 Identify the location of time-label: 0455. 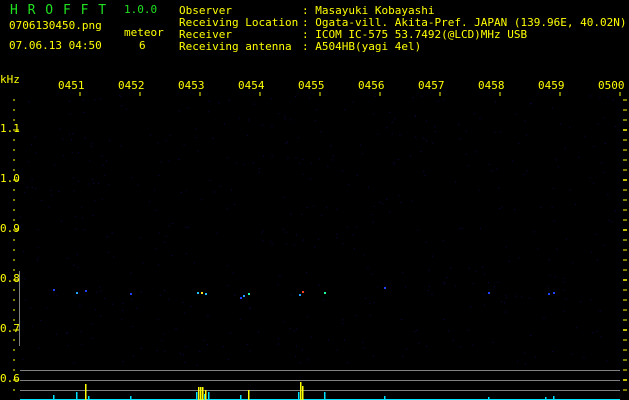
(311, 85).